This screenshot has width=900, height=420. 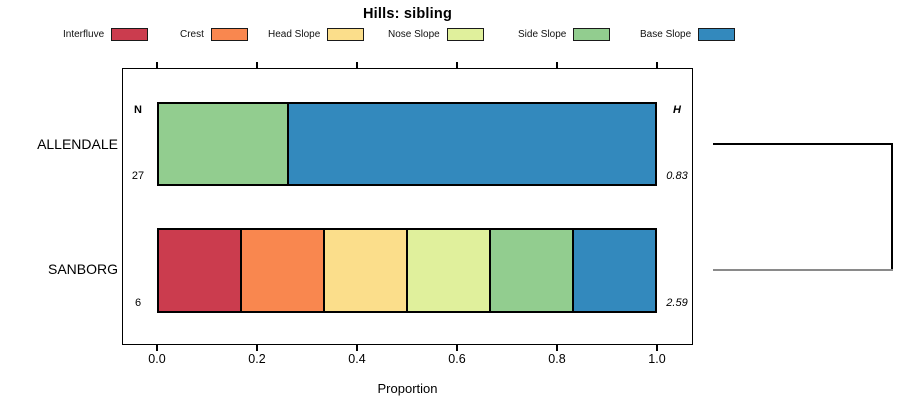 I want to click on x-tick-label: 0.8, so click(x=557, y=359).